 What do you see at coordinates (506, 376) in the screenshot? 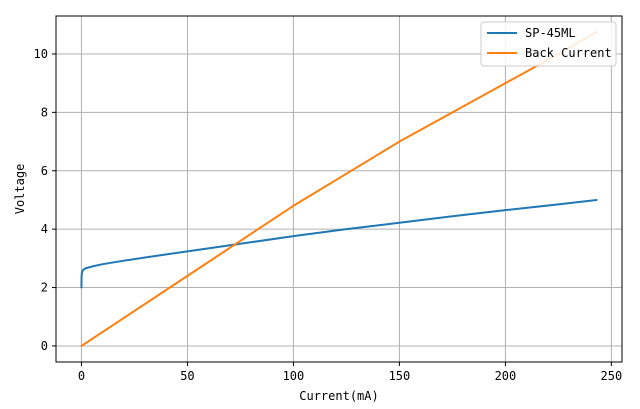
I see `x-tick-label: 200` at bounding box center [506, 376].